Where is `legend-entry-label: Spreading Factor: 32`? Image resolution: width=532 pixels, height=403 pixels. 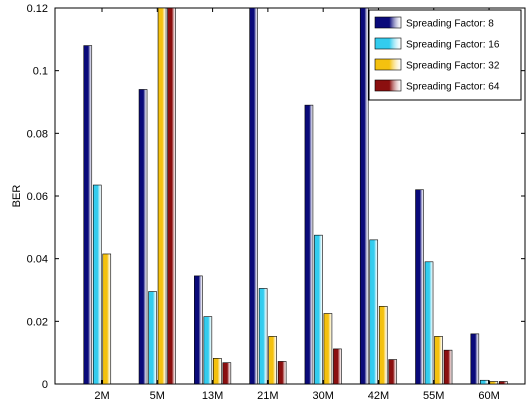
legend-entry-label: Spreading Factor: 32 is located at coordinates (453, 66).